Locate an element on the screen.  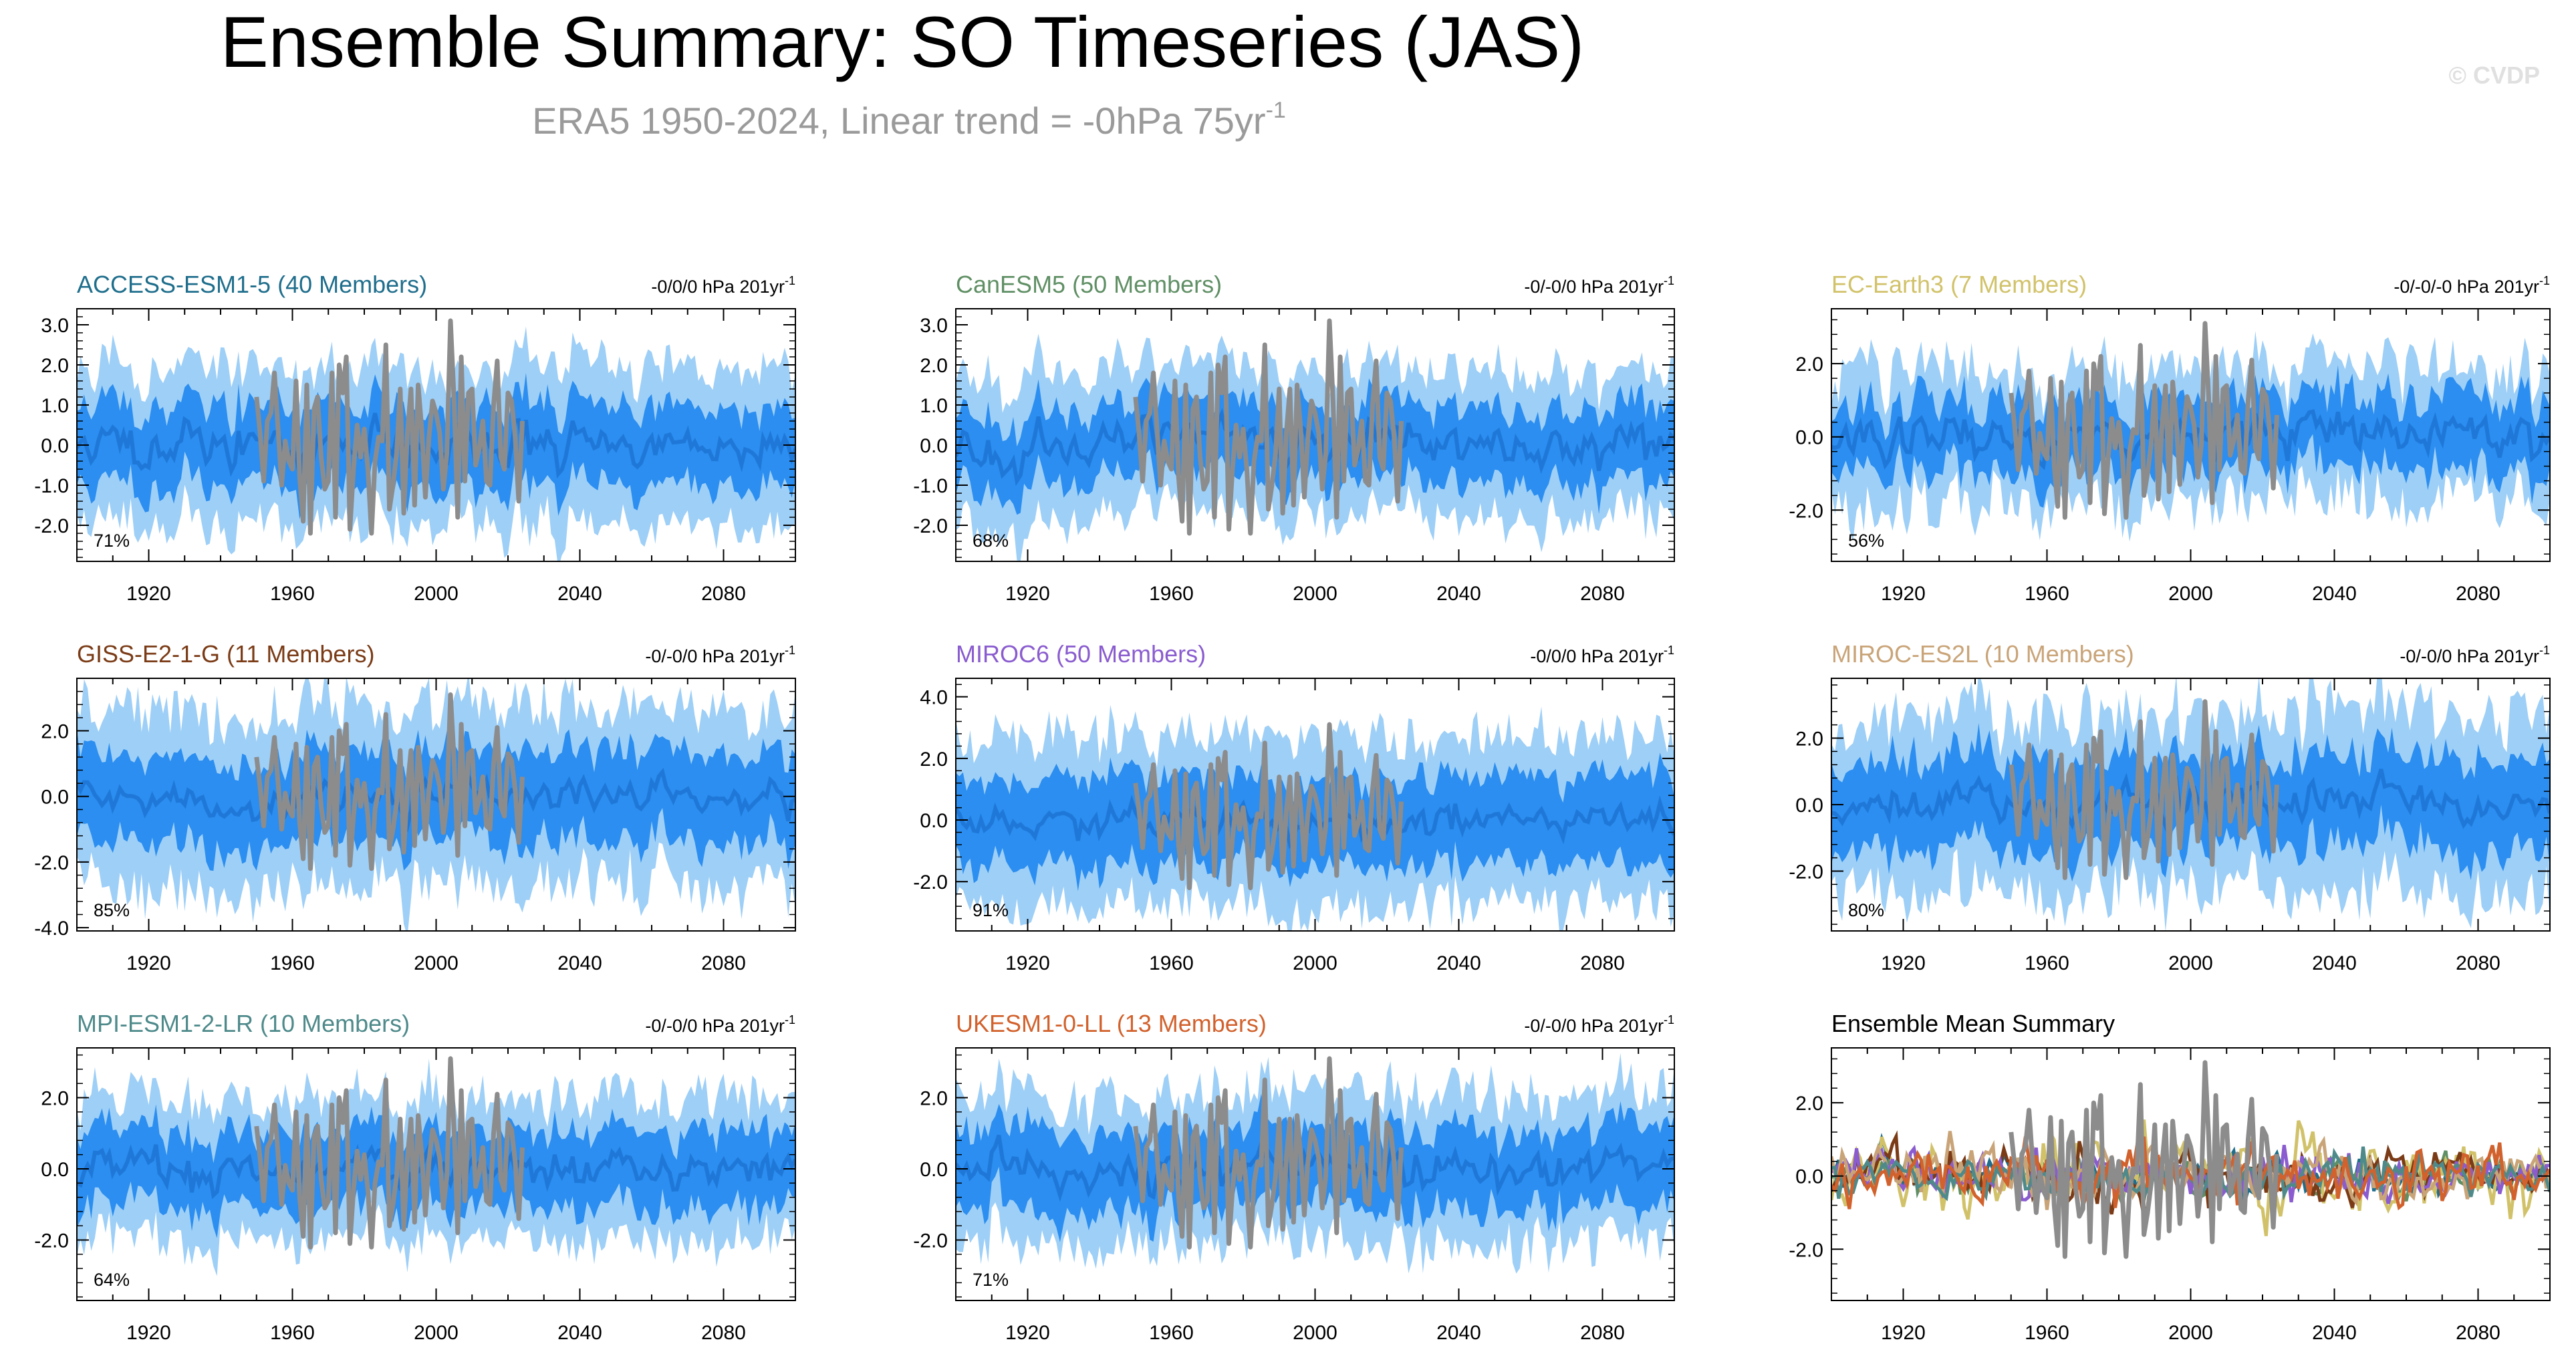
percent-label: 80% is located at coordinates (1866, 910).